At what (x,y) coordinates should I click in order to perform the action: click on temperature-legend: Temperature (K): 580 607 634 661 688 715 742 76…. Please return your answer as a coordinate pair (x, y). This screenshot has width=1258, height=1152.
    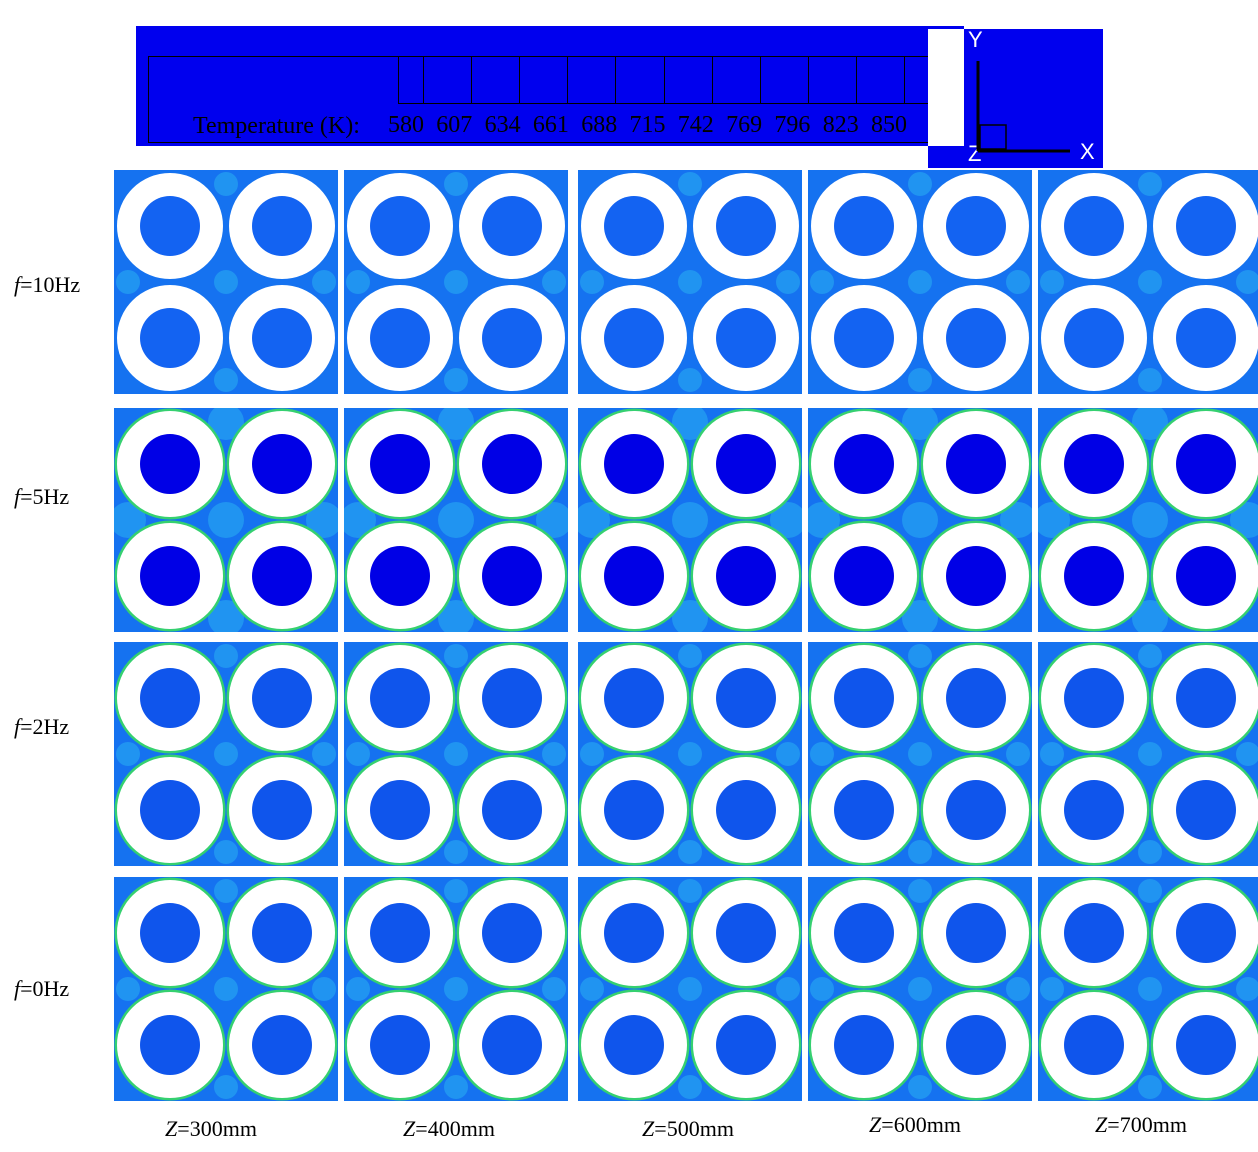
    Looking at the image, I should click on (550, 86).